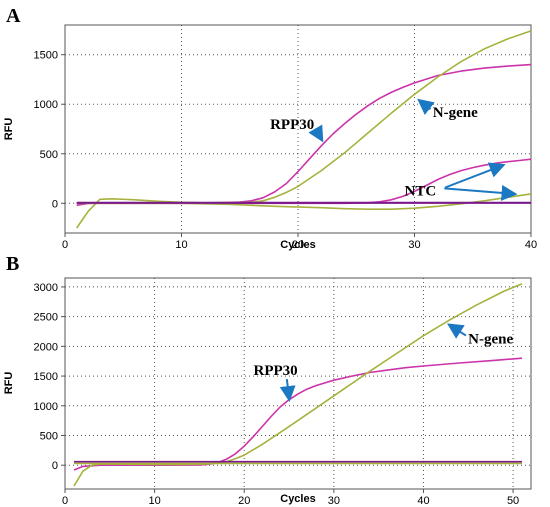  What do you see at coordinates (46, 56) in the screenshot?
I see `panel-a-ytick-label: 1500` at bounding box center [46, 56].